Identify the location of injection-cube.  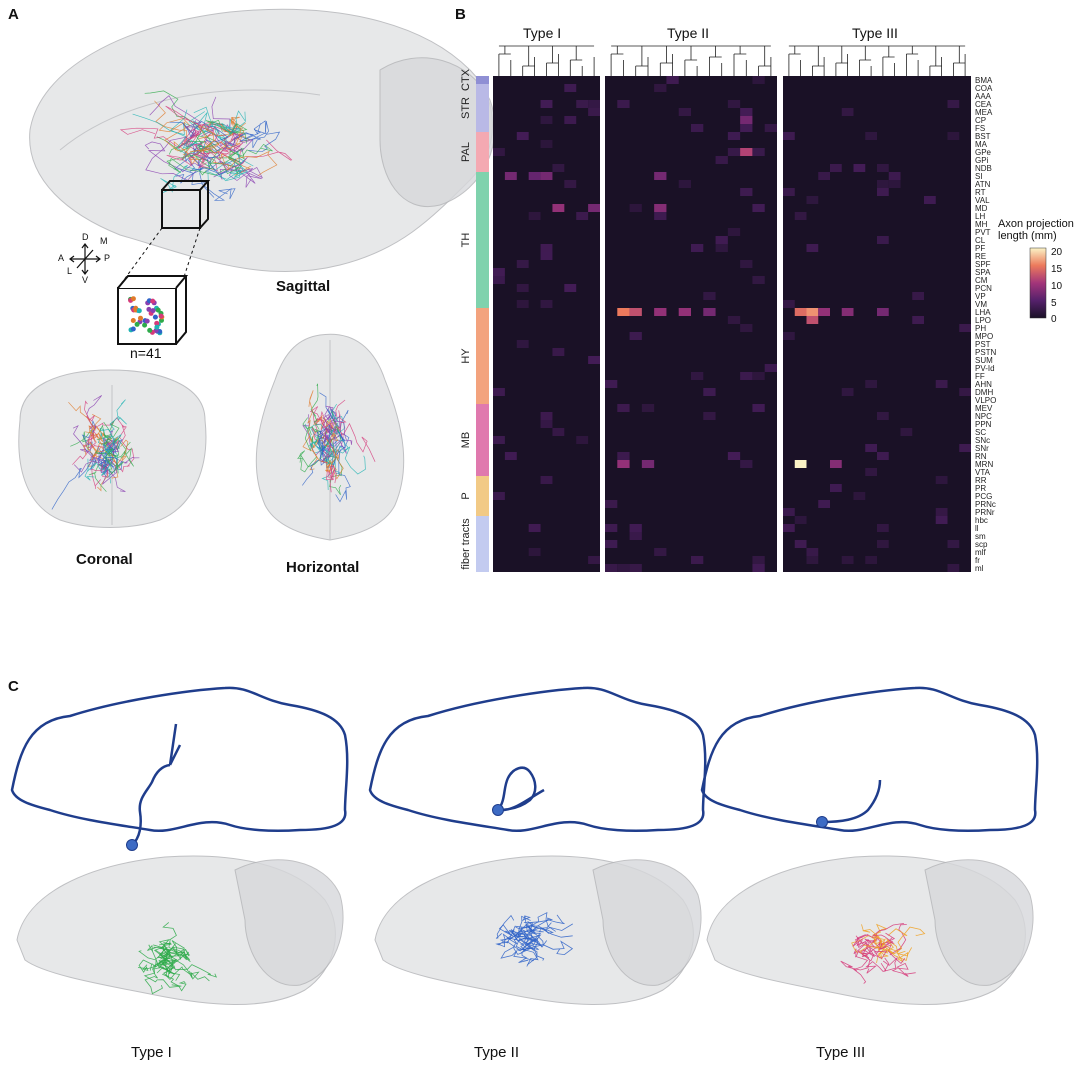
(164, 262).